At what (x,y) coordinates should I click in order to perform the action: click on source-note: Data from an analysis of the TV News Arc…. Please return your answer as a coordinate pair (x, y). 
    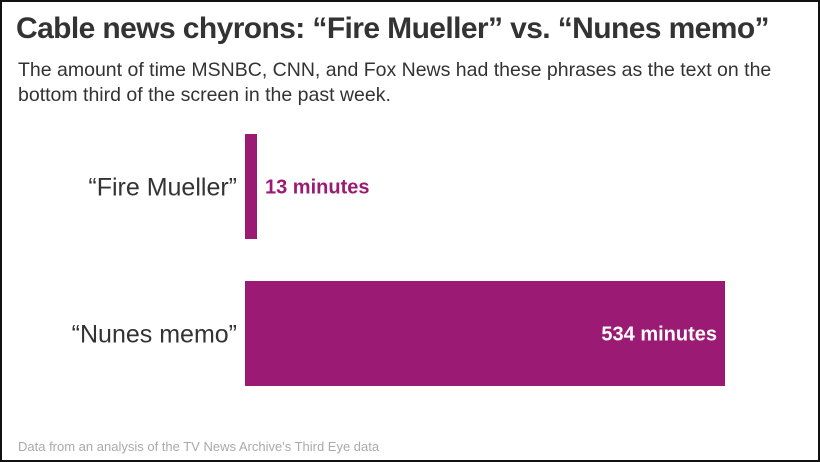
    Looking at the image, I should click on (199, 446).